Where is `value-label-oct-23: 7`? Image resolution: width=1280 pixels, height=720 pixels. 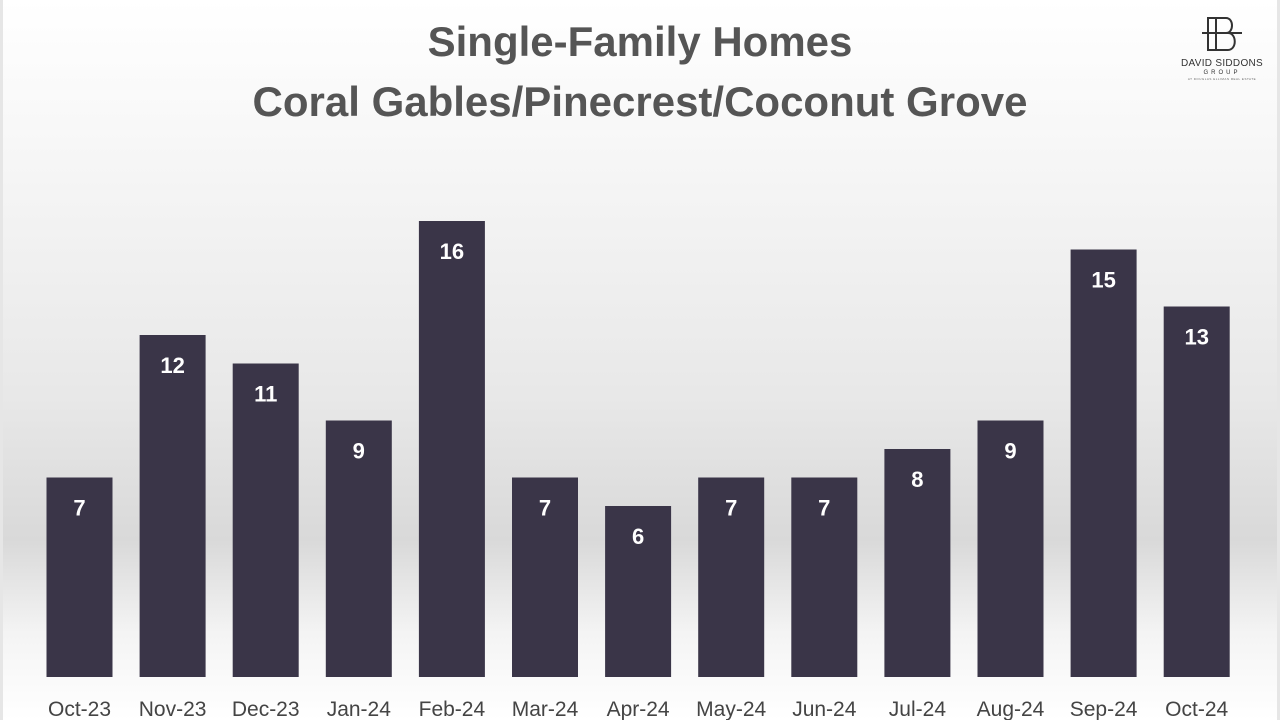 value-label-oct-23: 7 is located at coordinates (79, 508).